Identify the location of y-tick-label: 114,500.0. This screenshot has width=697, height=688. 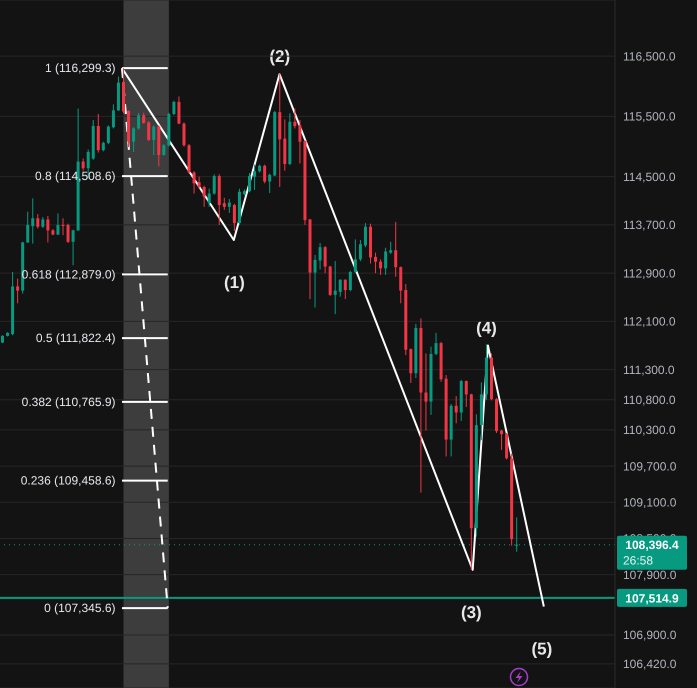
(649, 177).